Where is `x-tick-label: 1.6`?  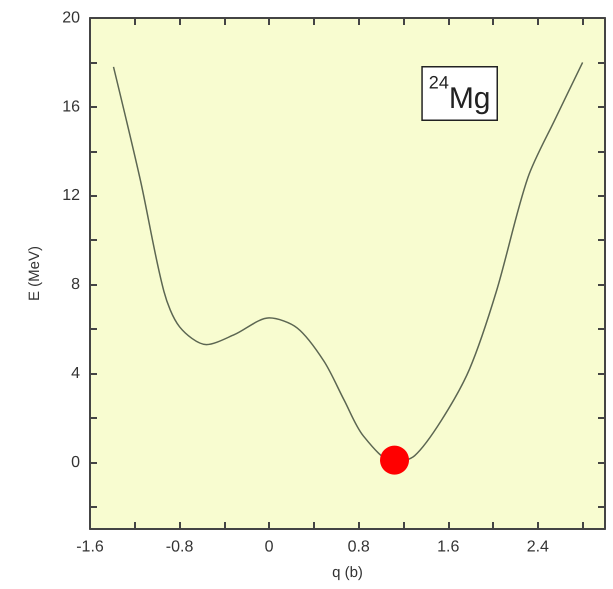
x-tick-label: 1.6 is located at coordinates (448, 547).